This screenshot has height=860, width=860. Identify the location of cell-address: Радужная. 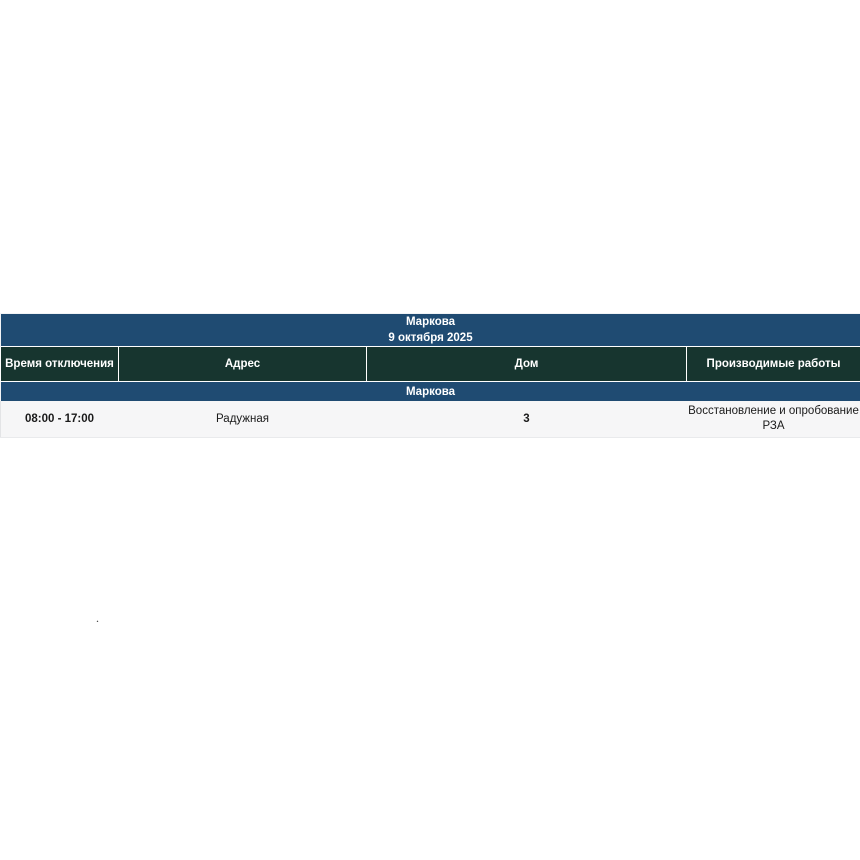
(242, 419).